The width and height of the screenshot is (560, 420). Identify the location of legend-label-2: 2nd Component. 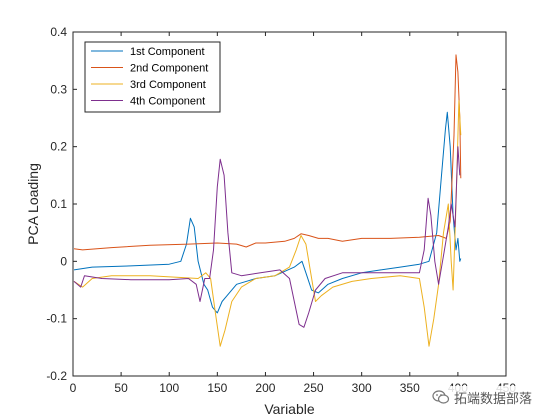
(169, 69).